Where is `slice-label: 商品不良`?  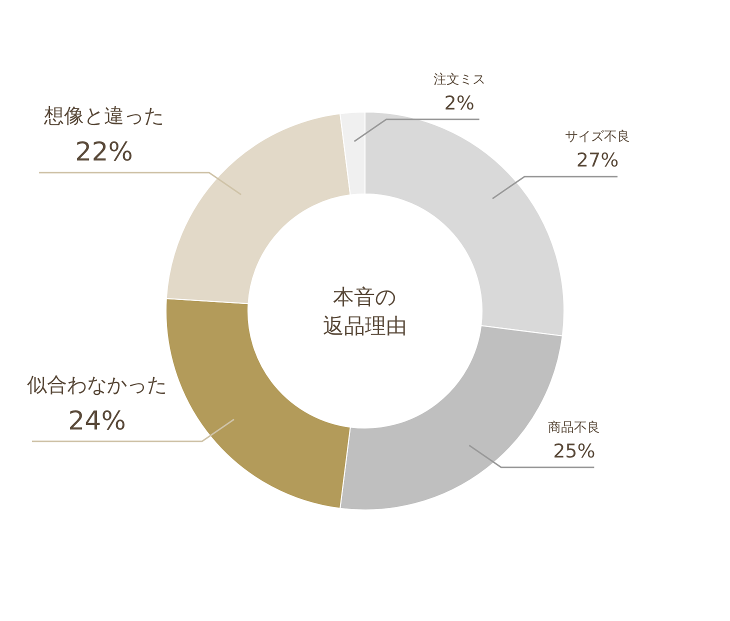
slice-label: 商品不良 is located at coordinates (574, 428).